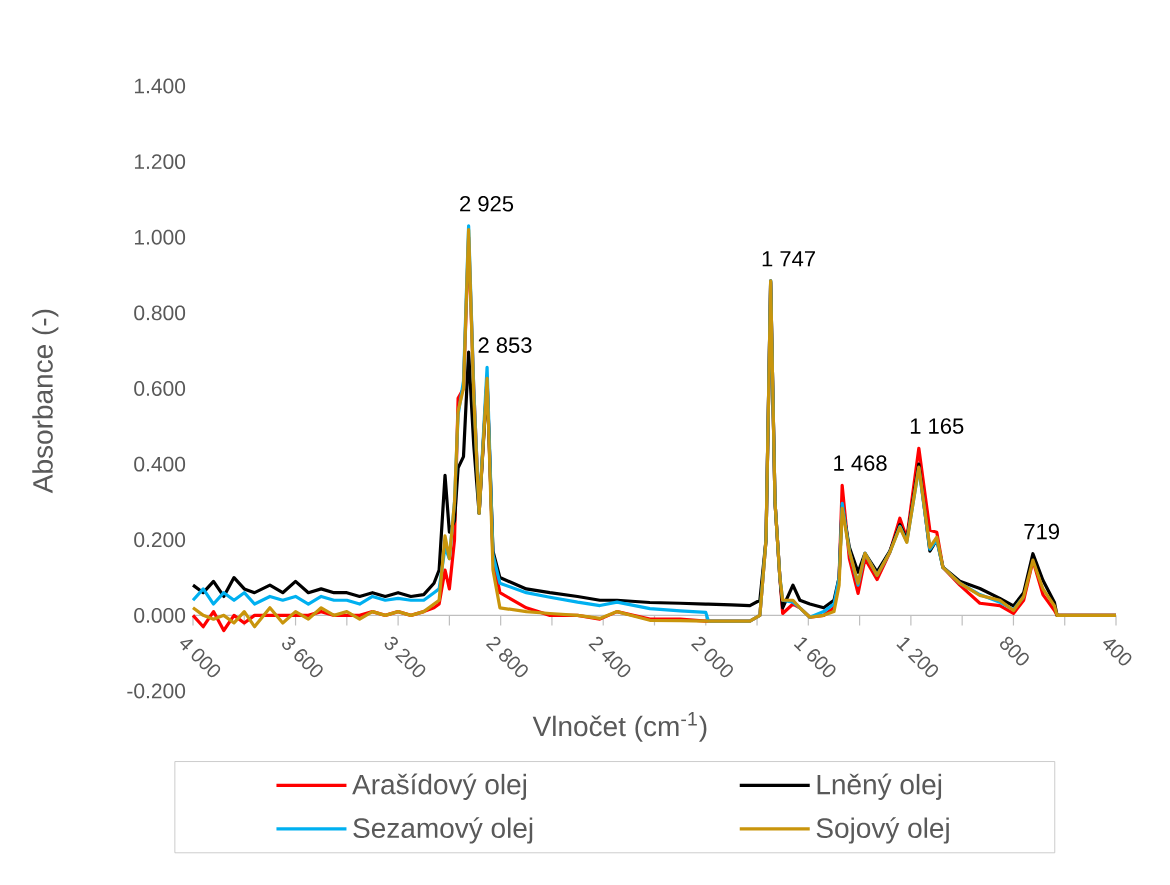 The height and width of the screenshot is (885, 1170). What do you see at coordinates (711, 657) in the screenshot?
I see `x-tick-label: 2 000` at bounding box center [711, 657].